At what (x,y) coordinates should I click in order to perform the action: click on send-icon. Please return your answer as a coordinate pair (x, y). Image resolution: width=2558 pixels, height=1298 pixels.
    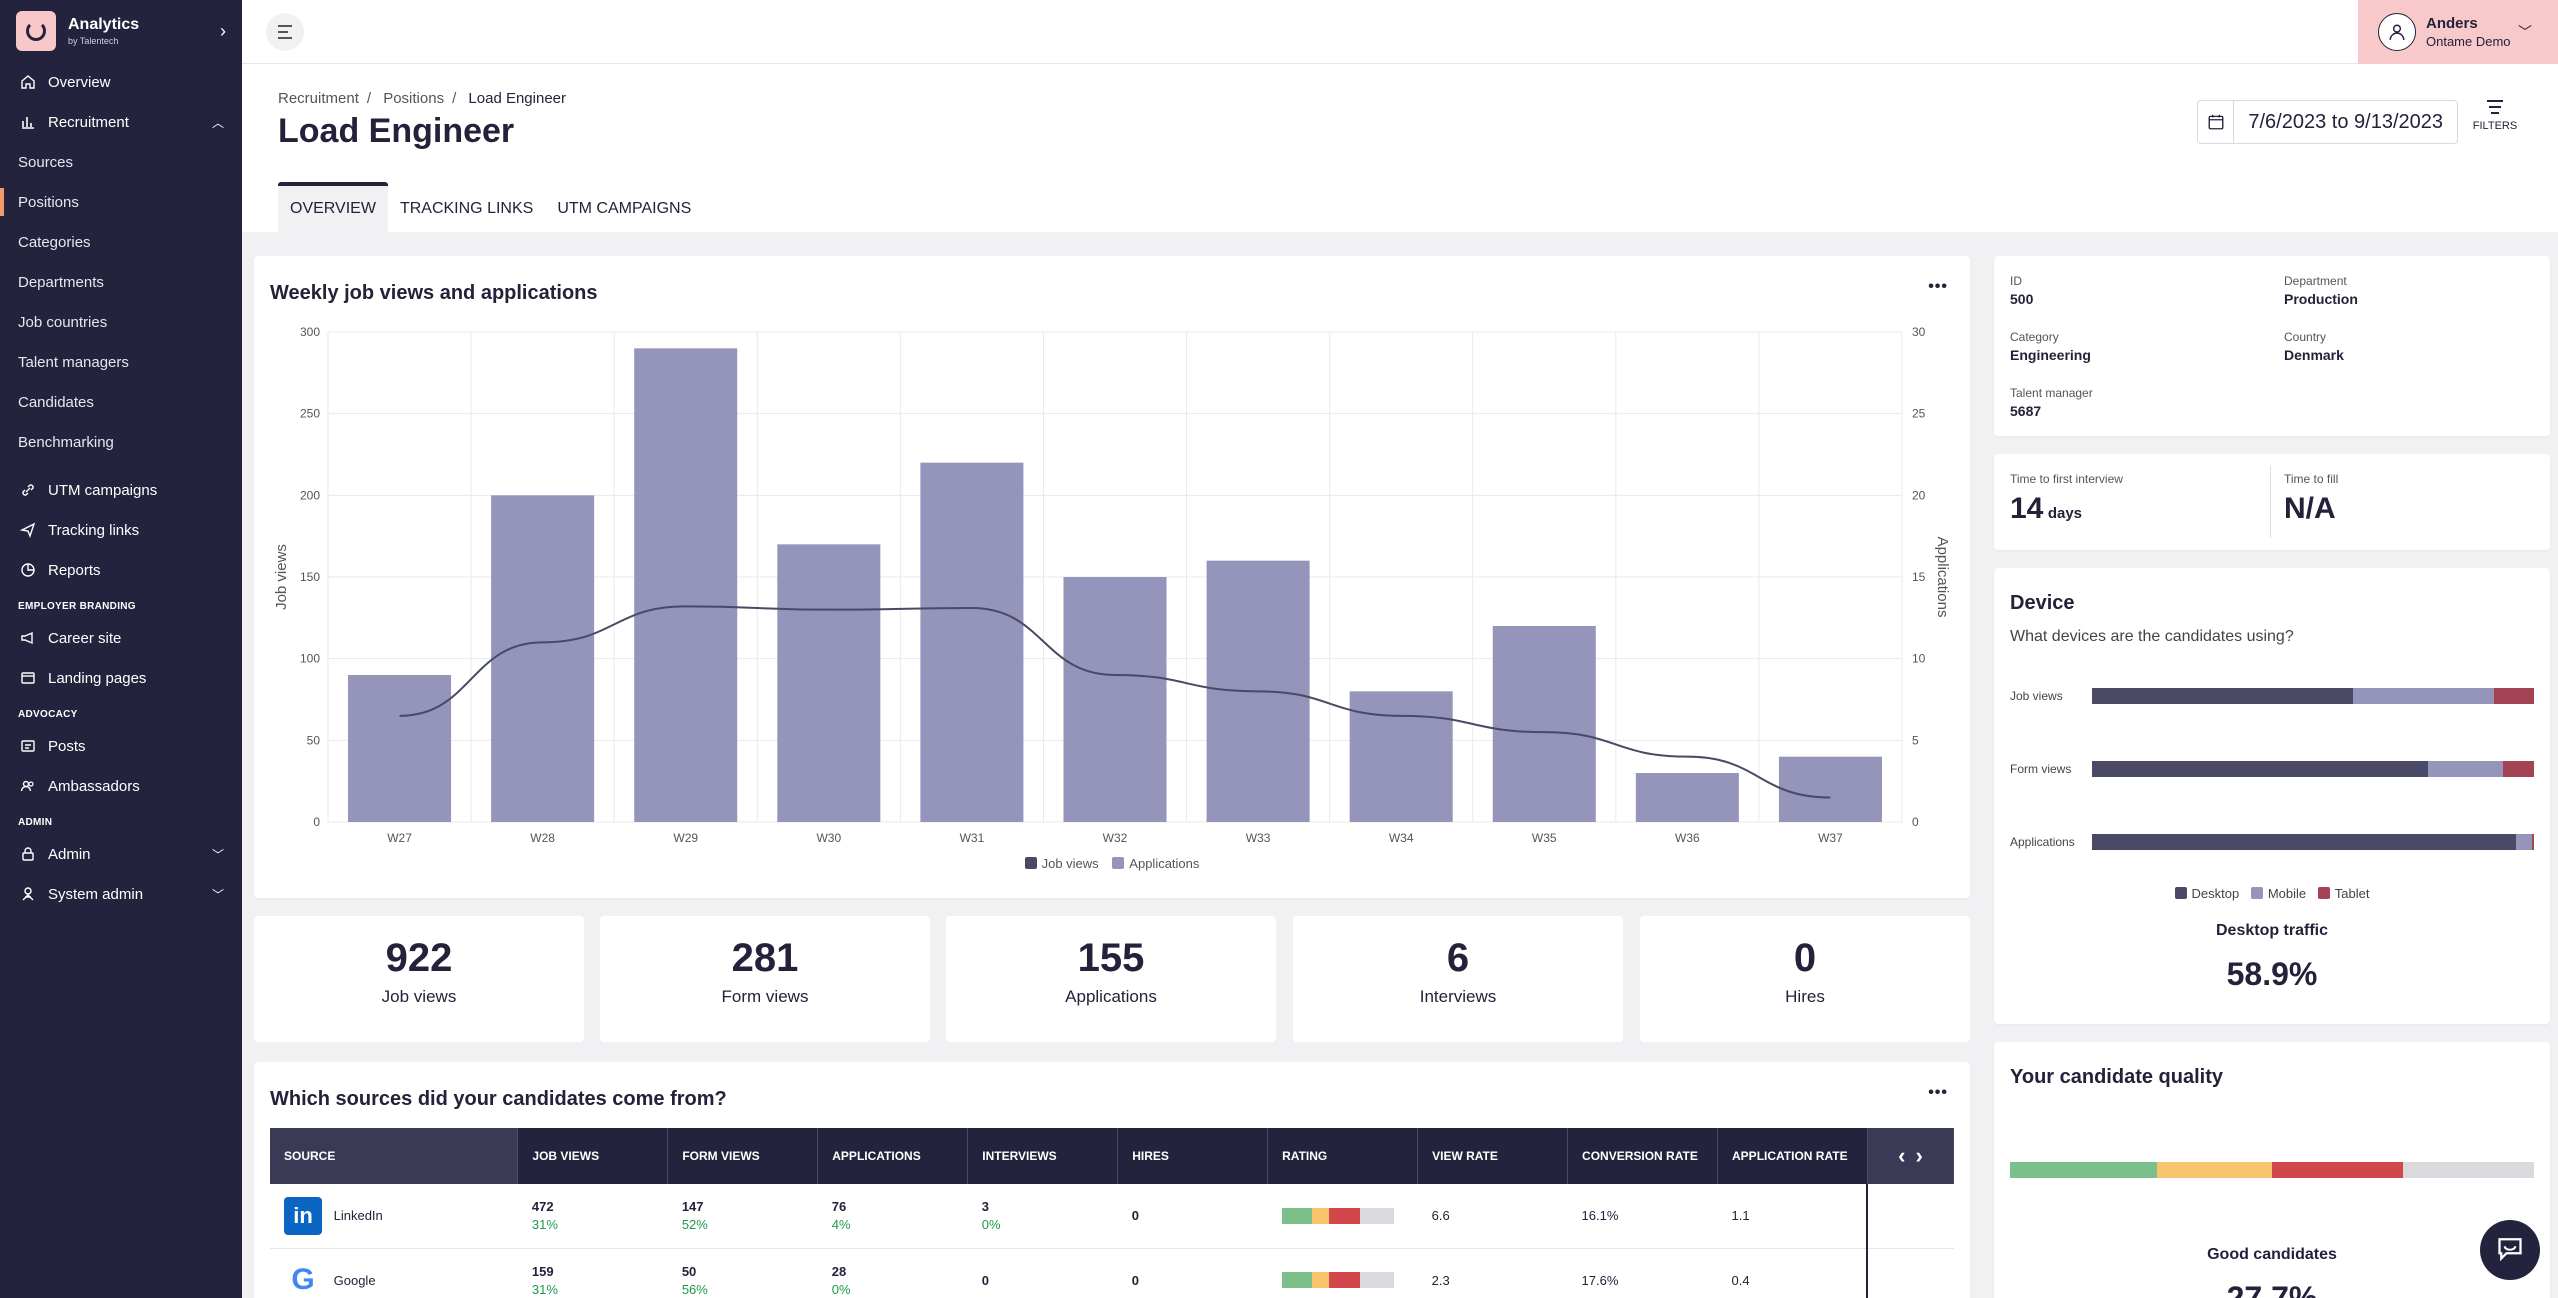
    Looking at the image, I should click on (28, 530).